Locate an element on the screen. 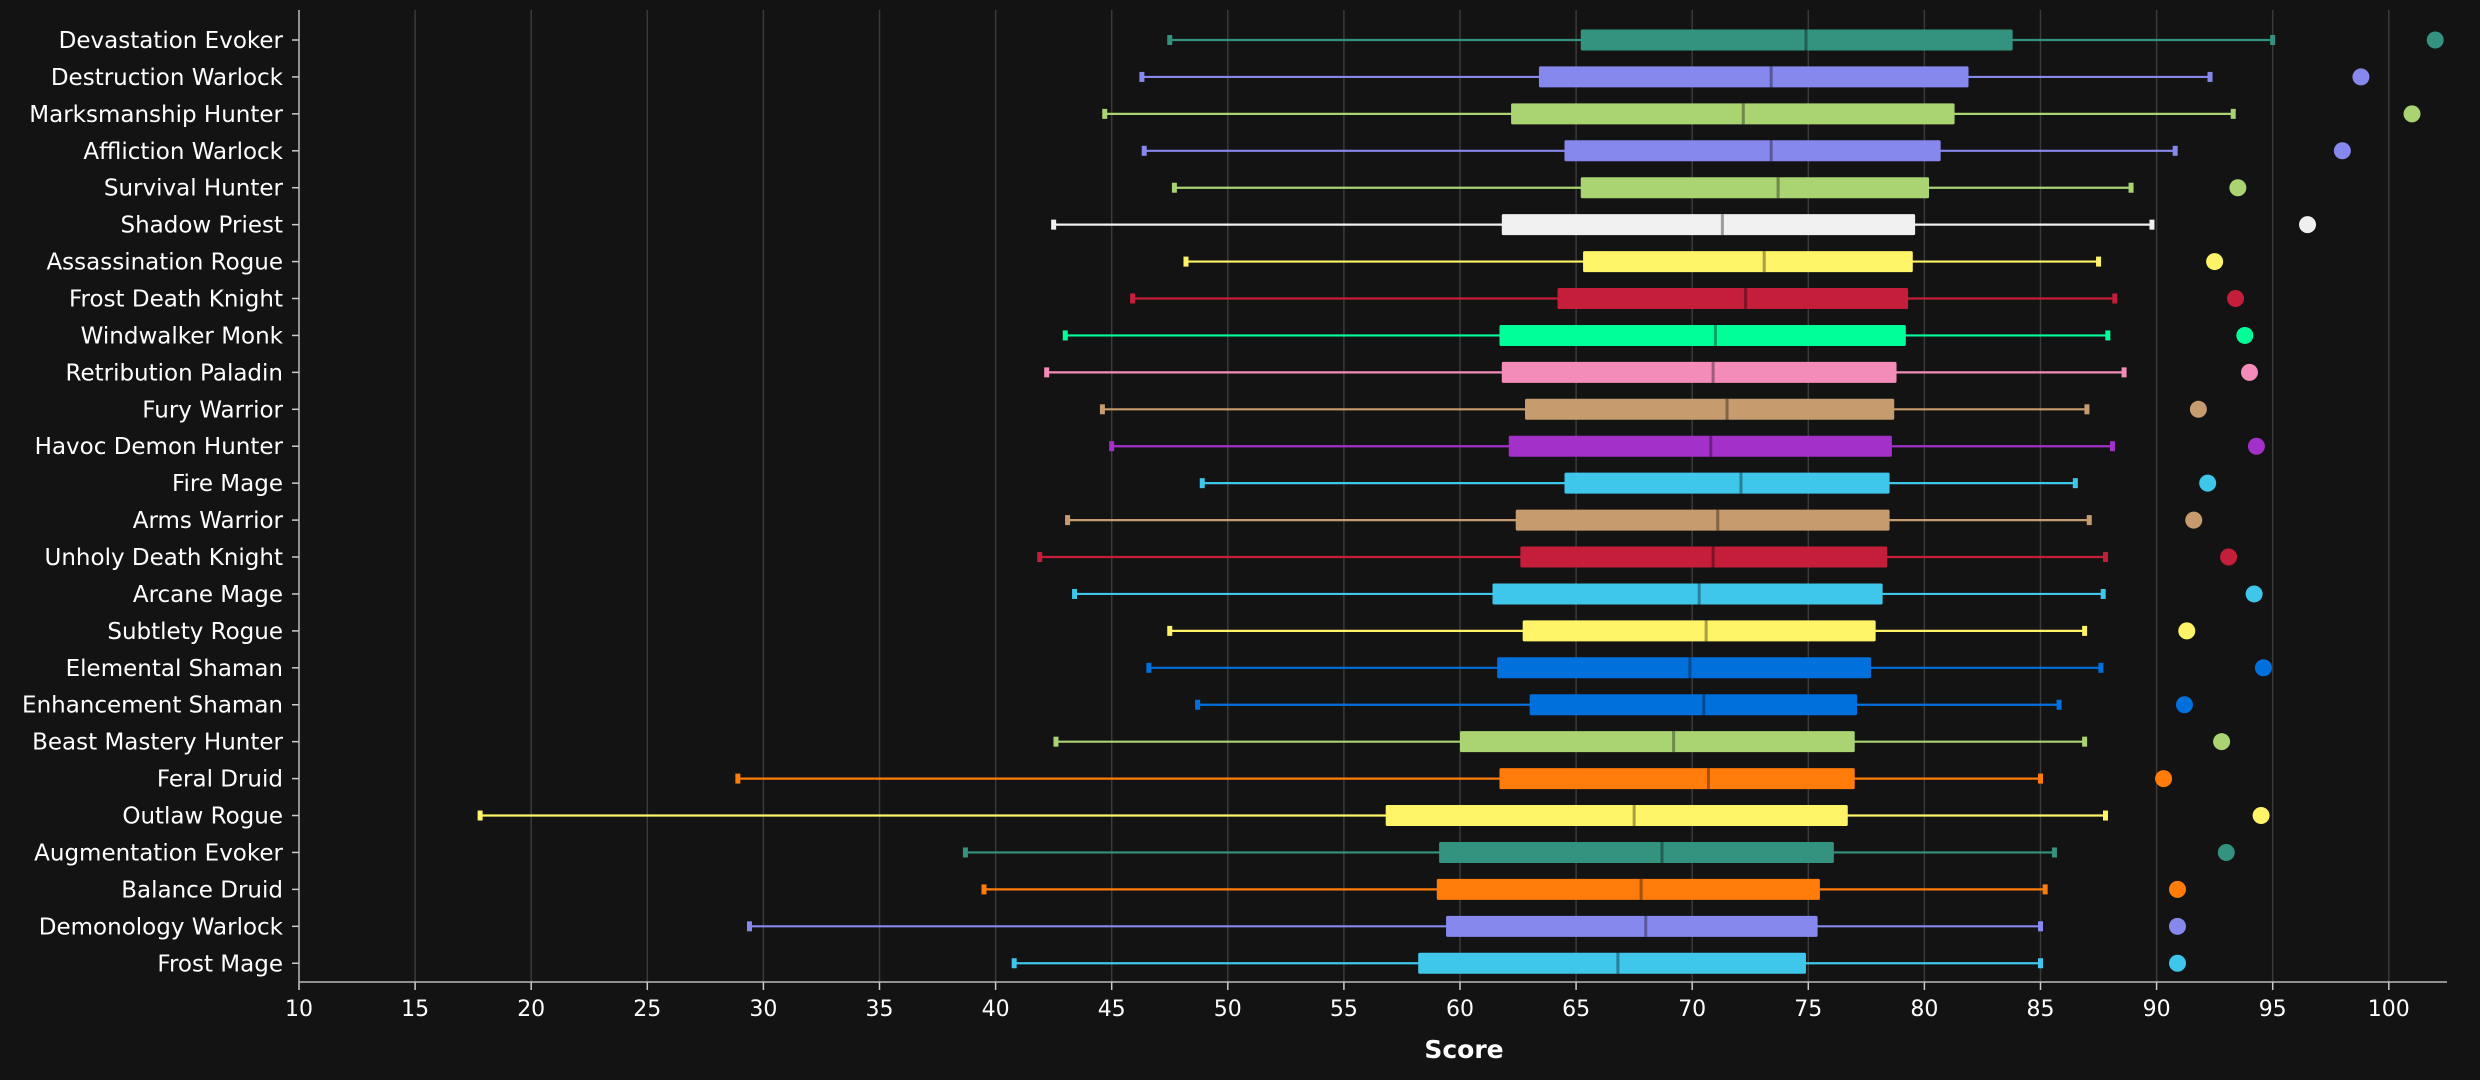 This screenshot has height=1080, width=2480. spec-label: Arcane Mage is located at coordinates (208, 595).